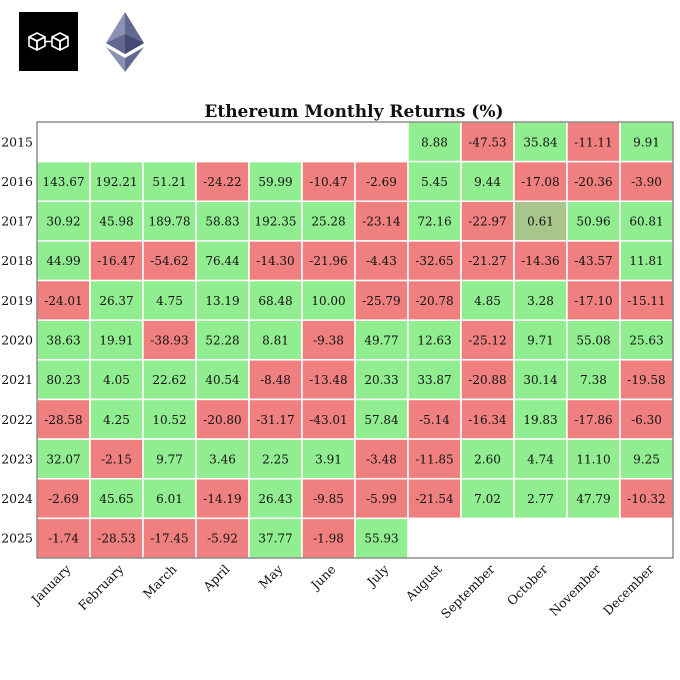  What do you see at coordinates (381, 261) in the screenshot?
I see `cell-value-label: -4.43` at bounding box center [381, 261].